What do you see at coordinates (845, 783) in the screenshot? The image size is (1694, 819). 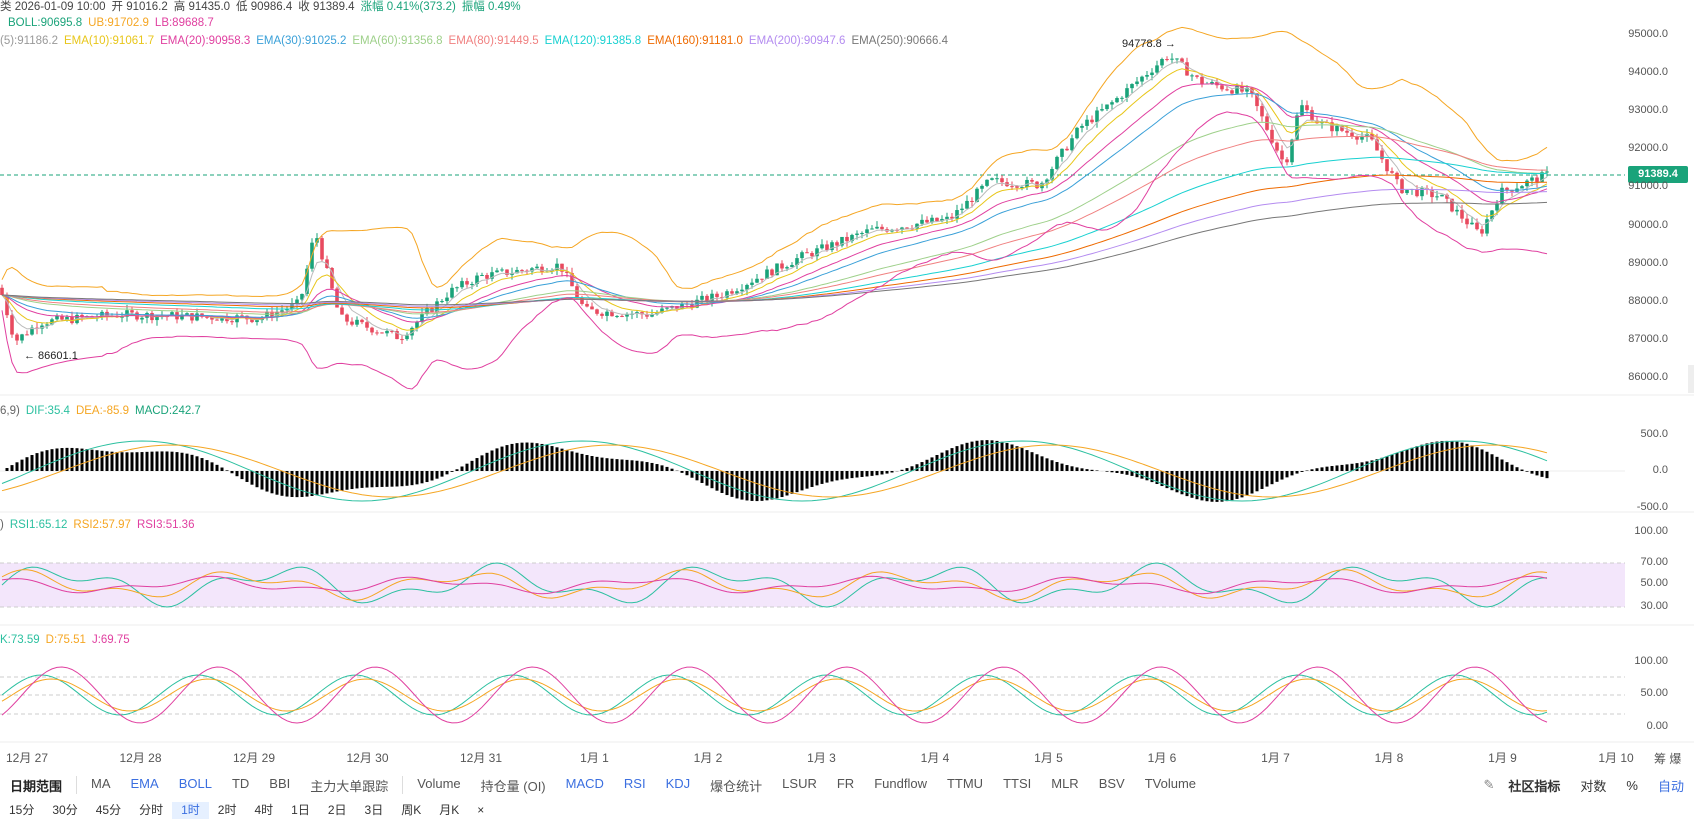 I see `indicator-tab-fr: FR` at bounding box center [845, 783].